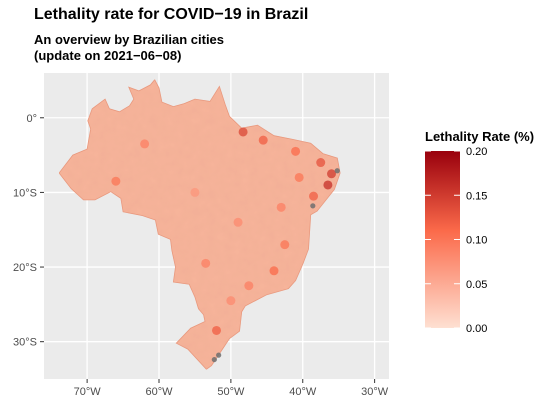 The image size is (550, 409). What do you see at coordinates (456, 240) in the screenshot?
I see `legend-ticks: 0.00 0.05 0.10 0.15 0.20` at bounding box center [456, 240].